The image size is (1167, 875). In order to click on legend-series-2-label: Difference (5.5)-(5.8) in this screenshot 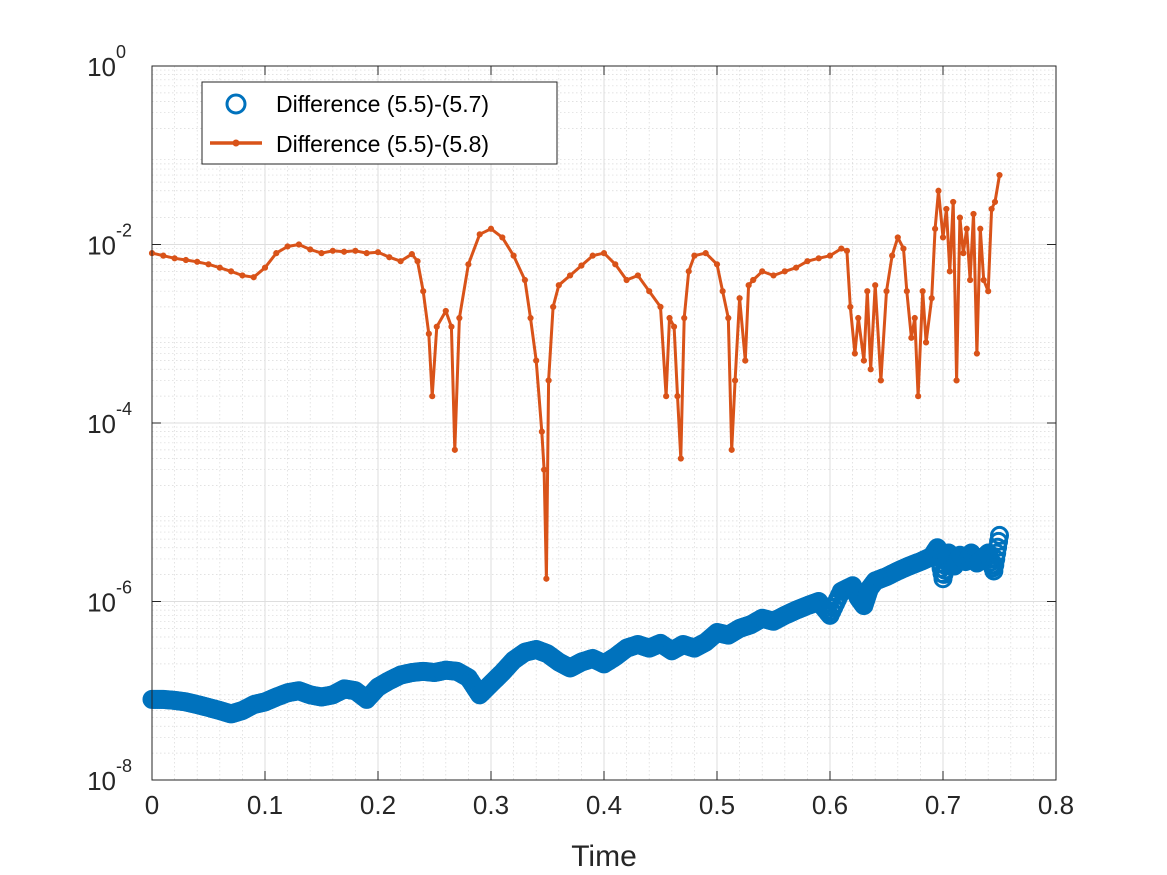, I will do `click(382, 144)`.